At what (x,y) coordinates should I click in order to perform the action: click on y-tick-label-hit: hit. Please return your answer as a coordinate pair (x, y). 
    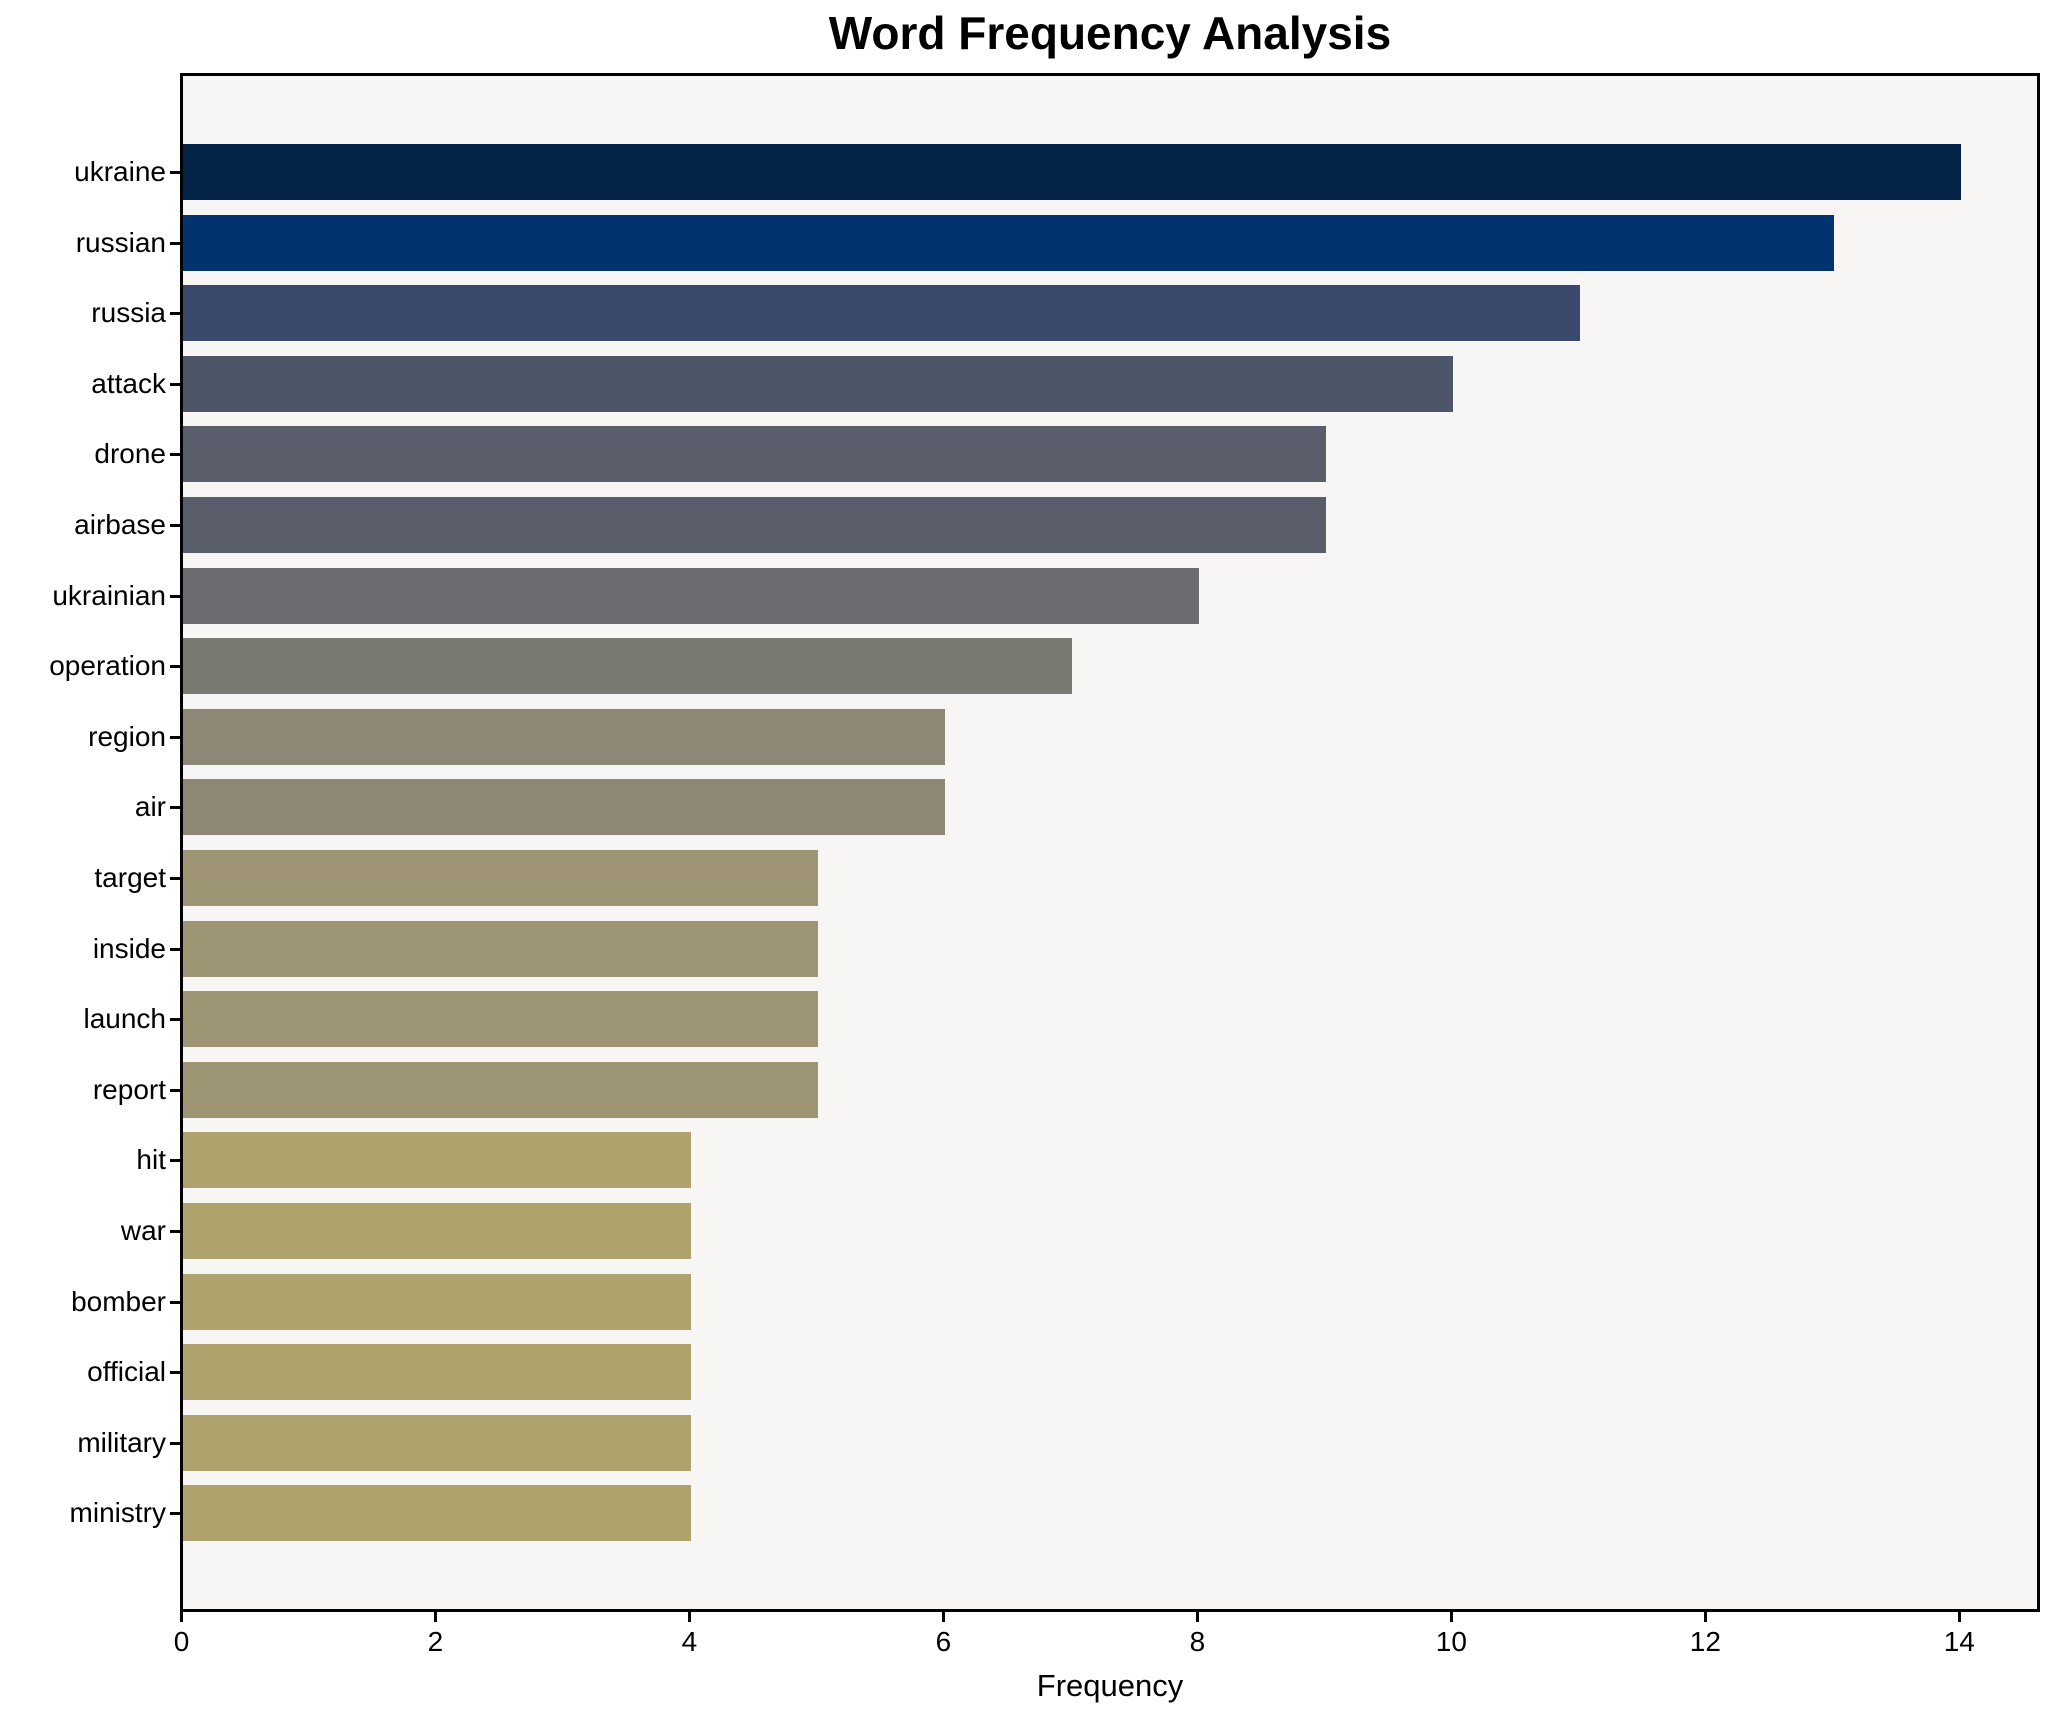
    Looking at the image, I should click on (151, 1160).